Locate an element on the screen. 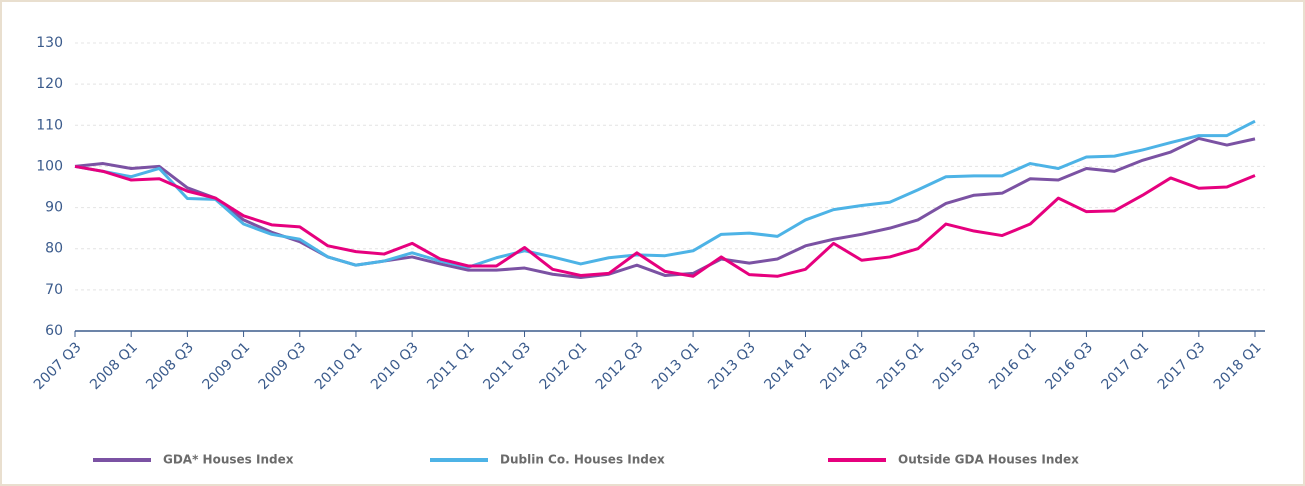 Image resolution: width=1305 pixels, height=486 pixels. y-tick-label: 100 is located at coordinates (49, 166).